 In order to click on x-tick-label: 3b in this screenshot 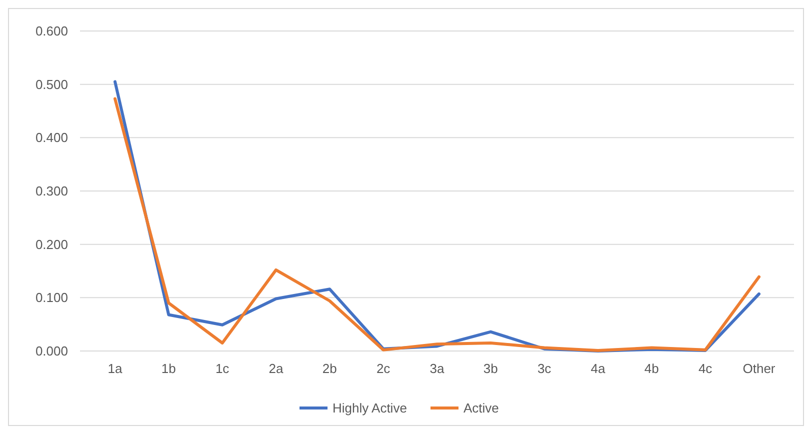, I will do `click(490, 368)`.